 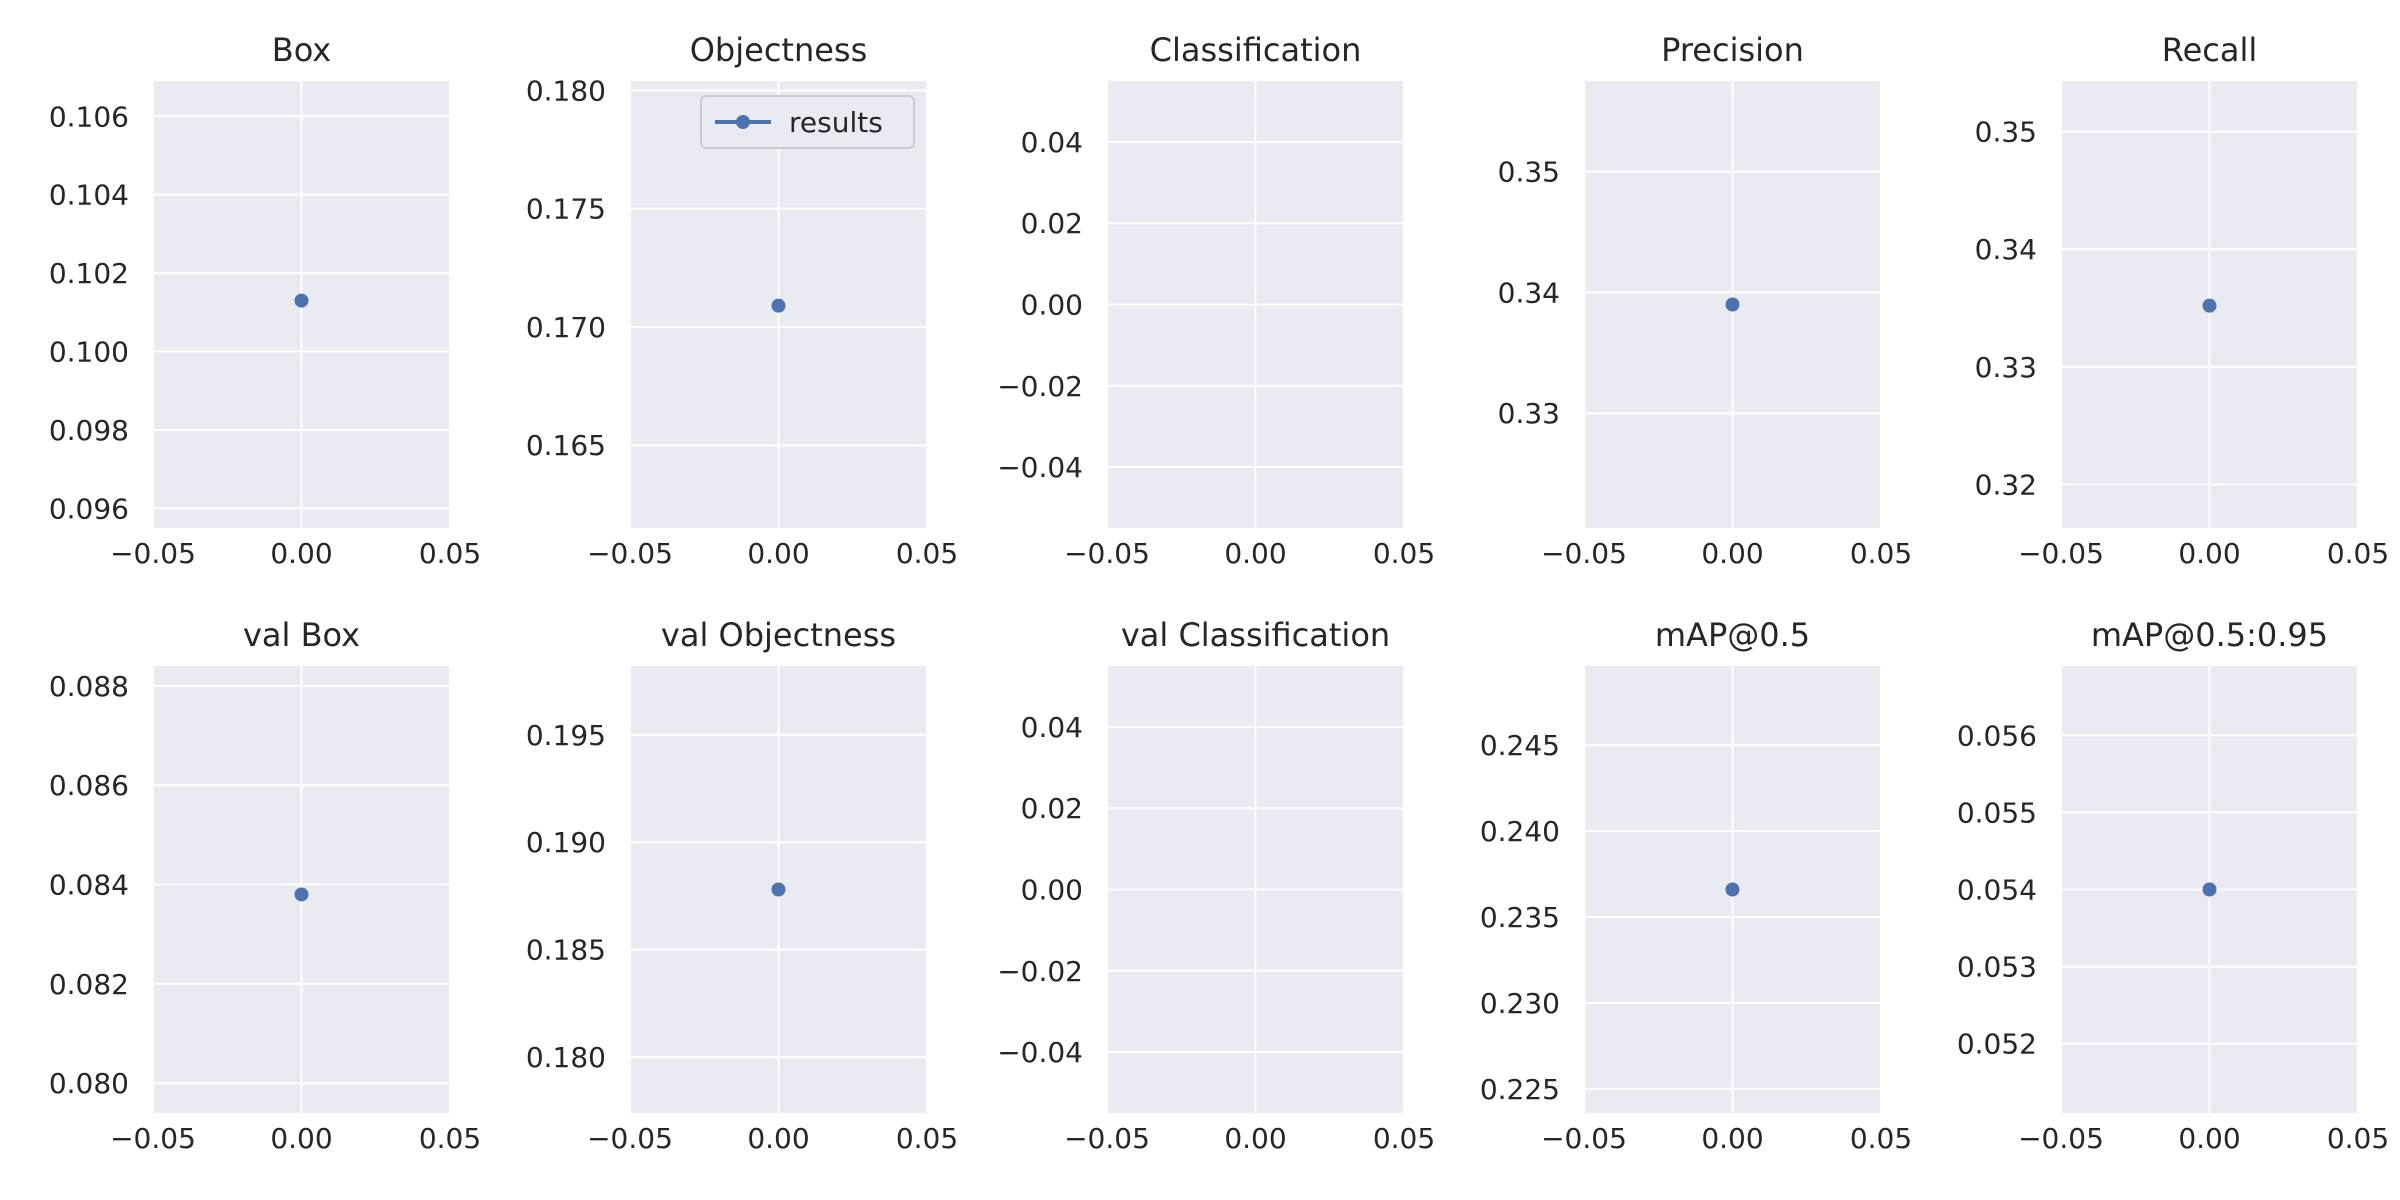 What do you see at coordinates (1997, 812) in the screenshot?
I see `y-tick-label: 0.055` at bounding box center [1997, 812].